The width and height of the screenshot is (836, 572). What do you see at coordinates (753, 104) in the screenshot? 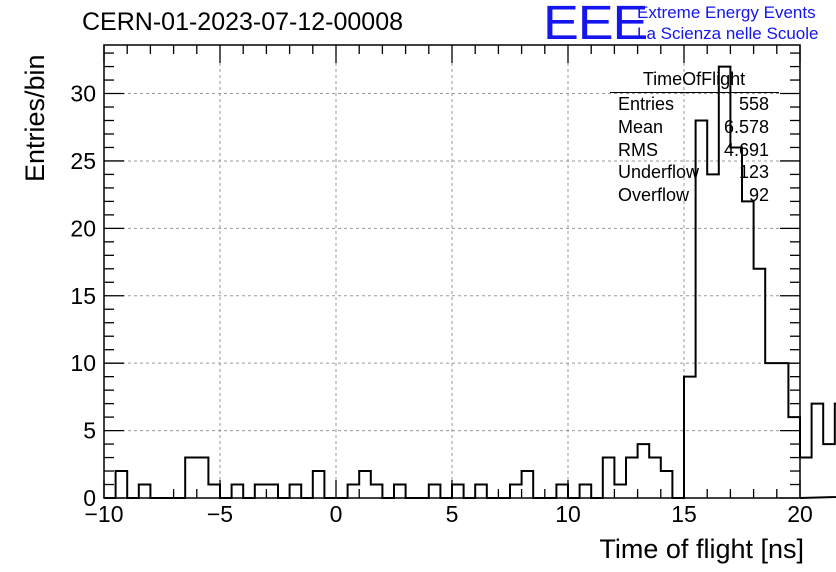
I see `stats-value: 558` at bounding box center [753, 104].